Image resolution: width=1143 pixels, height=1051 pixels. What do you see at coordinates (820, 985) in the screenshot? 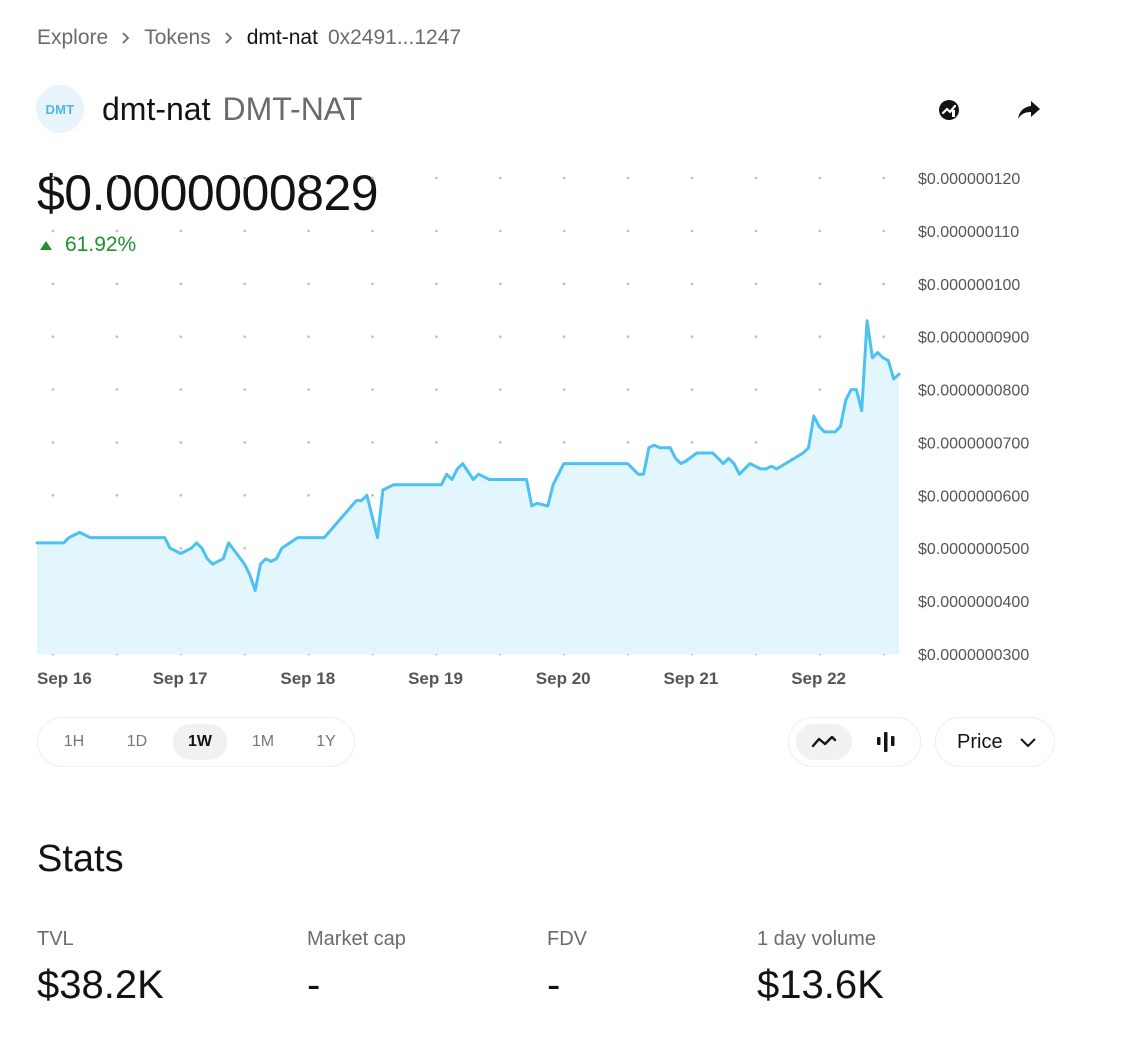
I see `stat-value: $13.6K` at bounding box center [820, 985].